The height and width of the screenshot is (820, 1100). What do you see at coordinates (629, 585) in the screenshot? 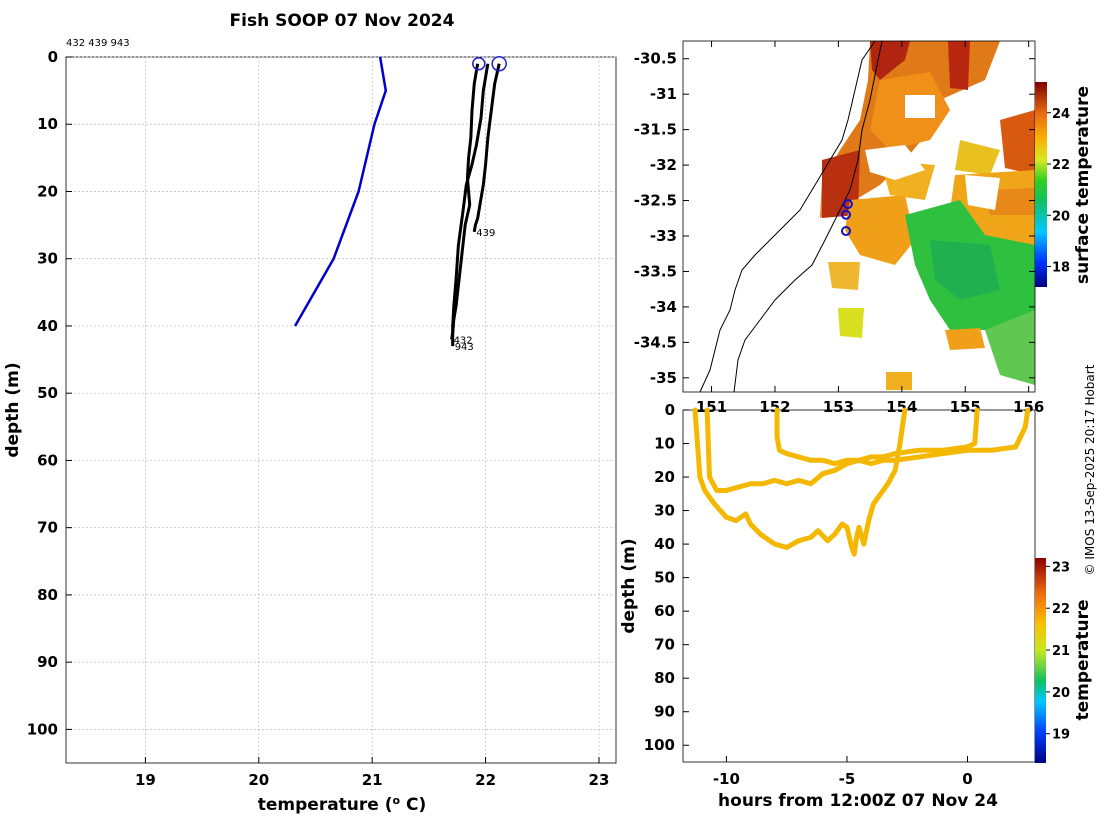
I see `depth-time-y-label: depth (m)` at bounding box center [629, 585].